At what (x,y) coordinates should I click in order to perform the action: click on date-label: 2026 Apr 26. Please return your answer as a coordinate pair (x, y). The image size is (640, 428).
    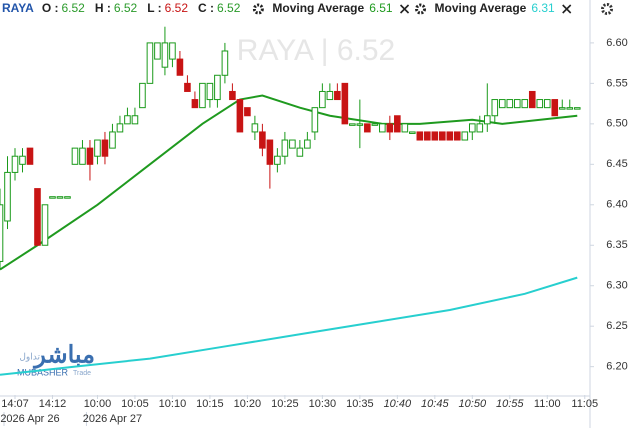
    Looking at the image, I should click on (29, 419).